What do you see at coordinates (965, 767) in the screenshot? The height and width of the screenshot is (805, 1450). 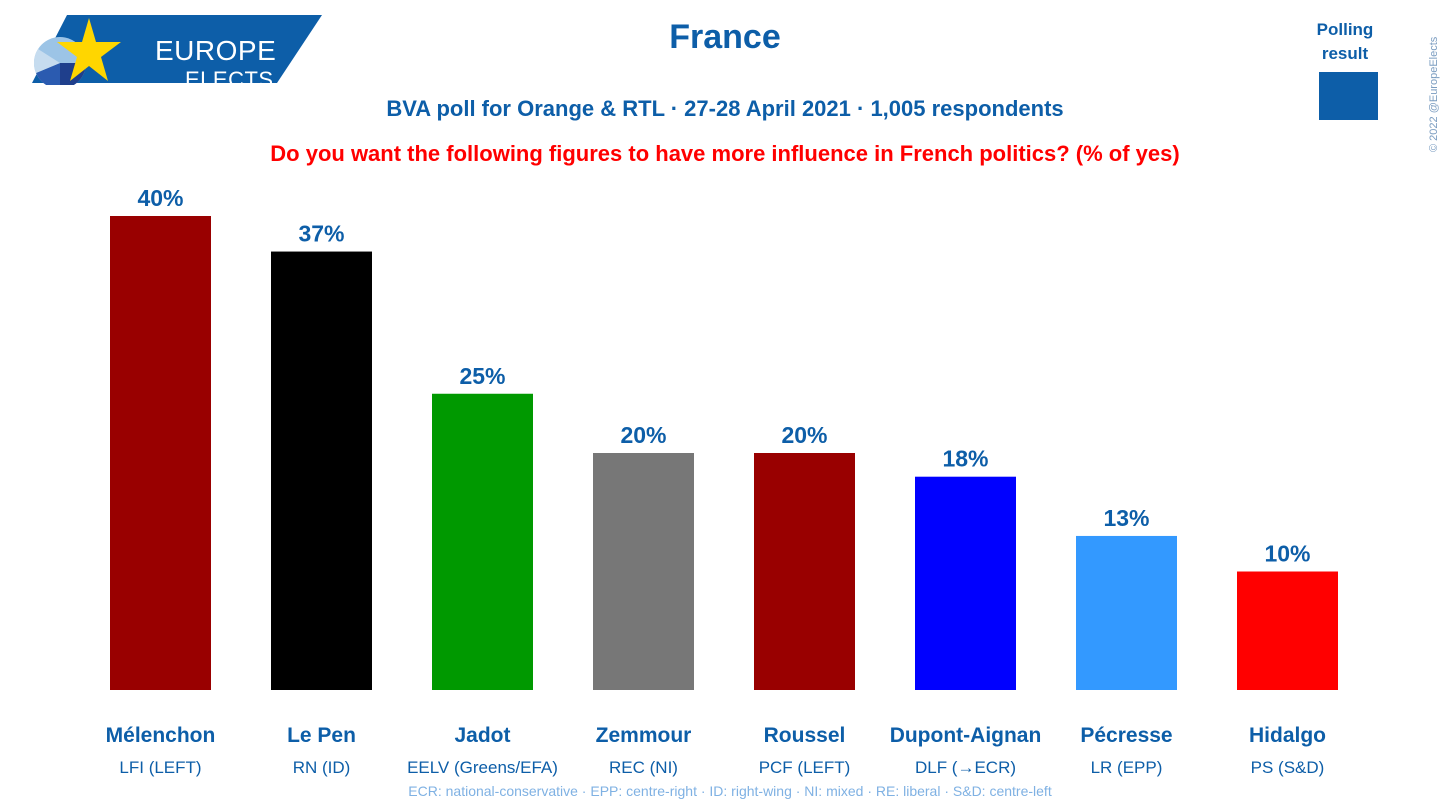 I see `party-label: DLF (→ECR)` at bounding box center [965, 767].